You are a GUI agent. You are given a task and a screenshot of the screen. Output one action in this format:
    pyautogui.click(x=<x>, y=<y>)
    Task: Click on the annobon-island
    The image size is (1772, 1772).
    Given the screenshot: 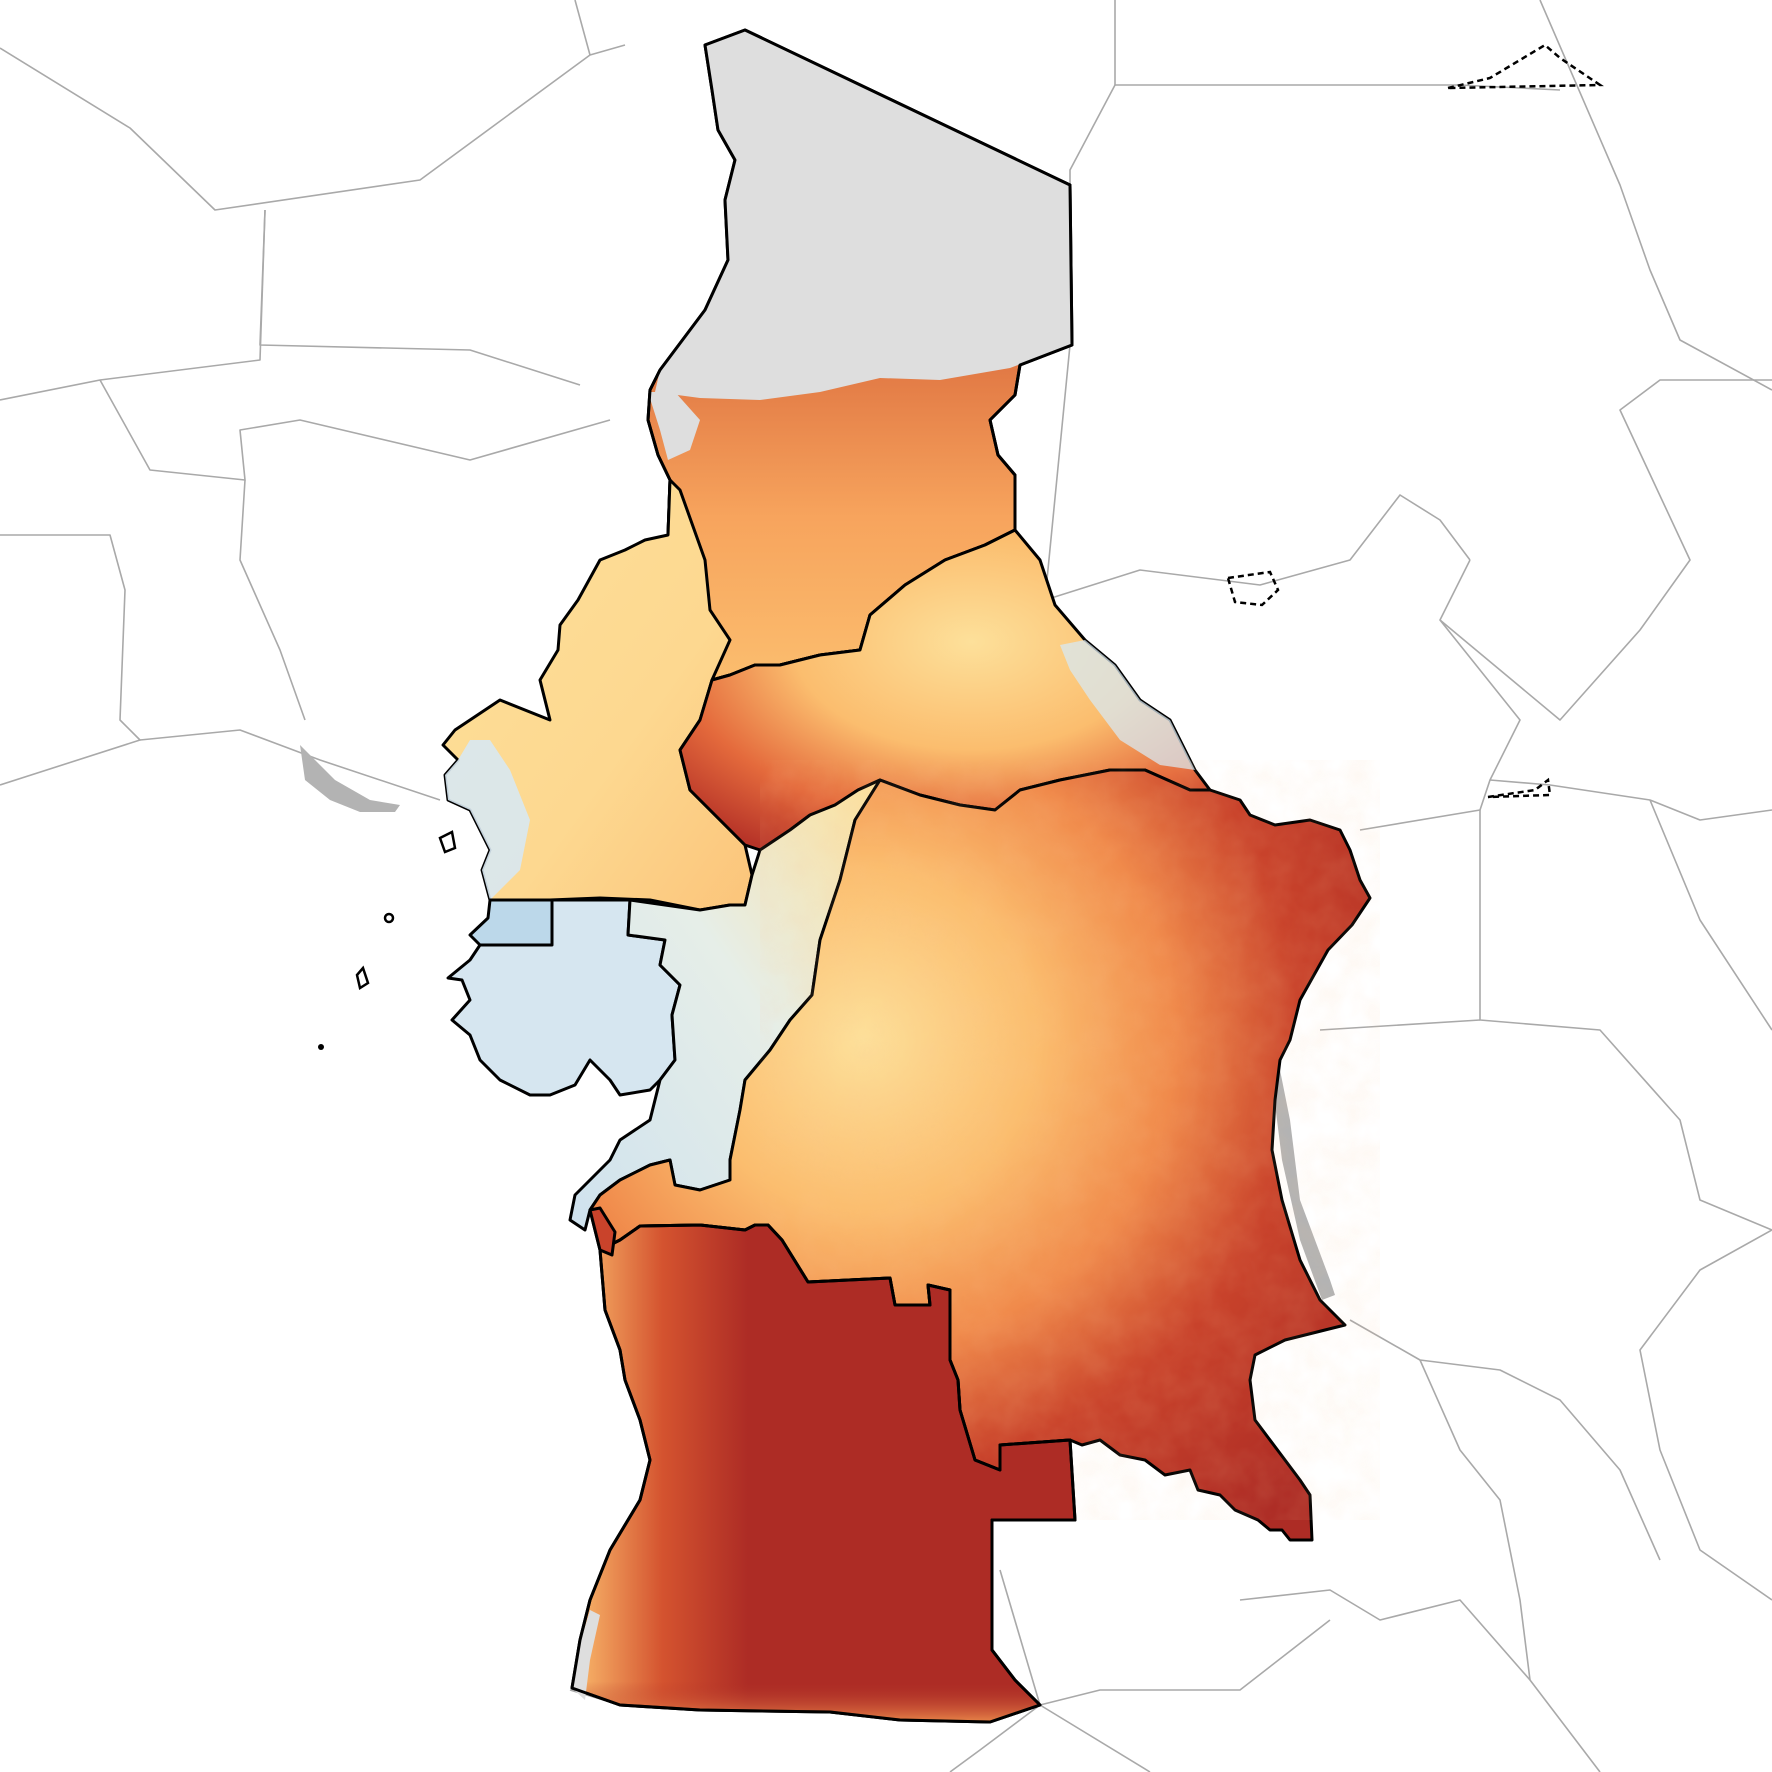 What is the action you would take?
    pyautogui.click(x=389, y=918)
    